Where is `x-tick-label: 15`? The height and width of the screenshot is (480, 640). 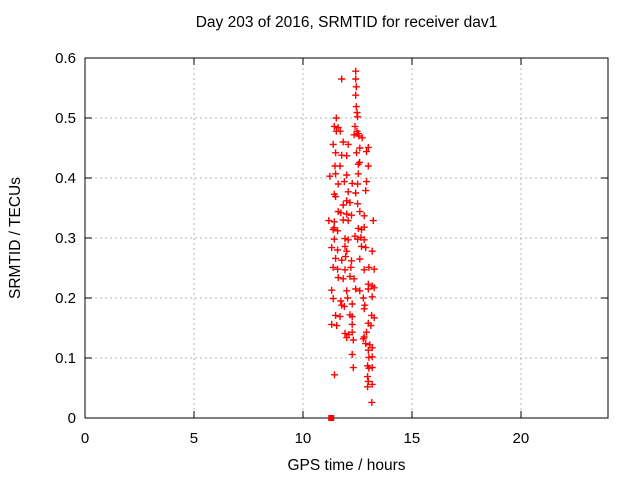 x-tick-label: 15 is located at coordinates (412, 438).